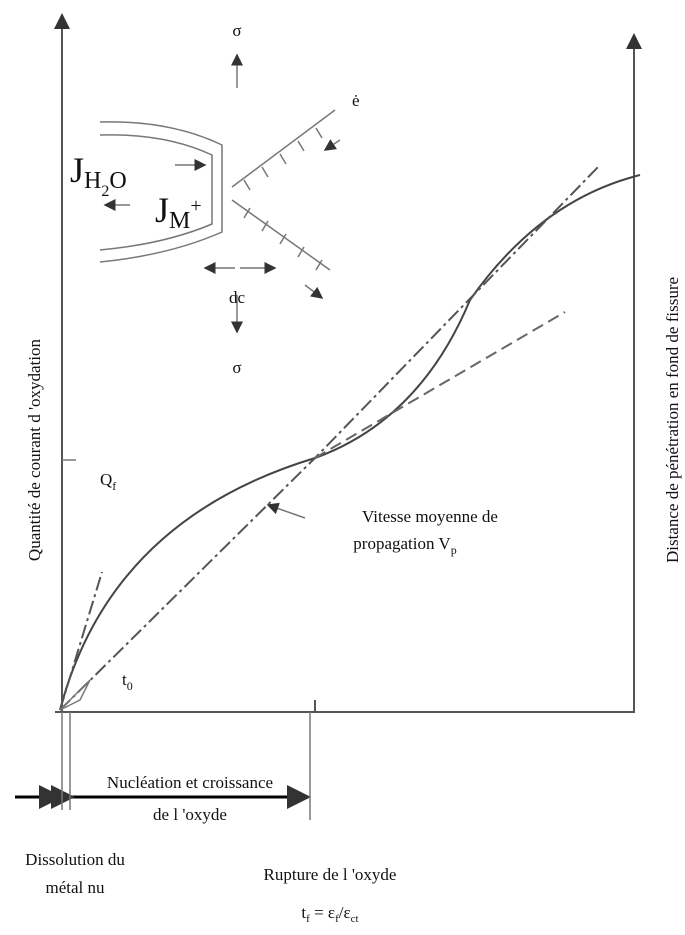  I want to click on sub: M, so click(179, 221).